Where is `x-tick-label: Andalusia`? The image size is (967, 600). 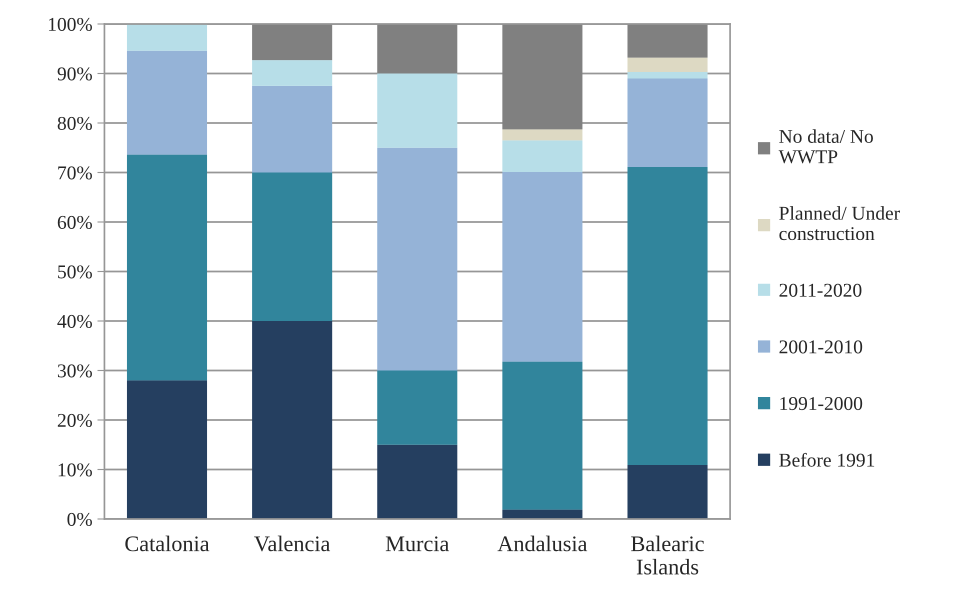 x-tick-label: Andalusia is located at coordinates (543, 544).